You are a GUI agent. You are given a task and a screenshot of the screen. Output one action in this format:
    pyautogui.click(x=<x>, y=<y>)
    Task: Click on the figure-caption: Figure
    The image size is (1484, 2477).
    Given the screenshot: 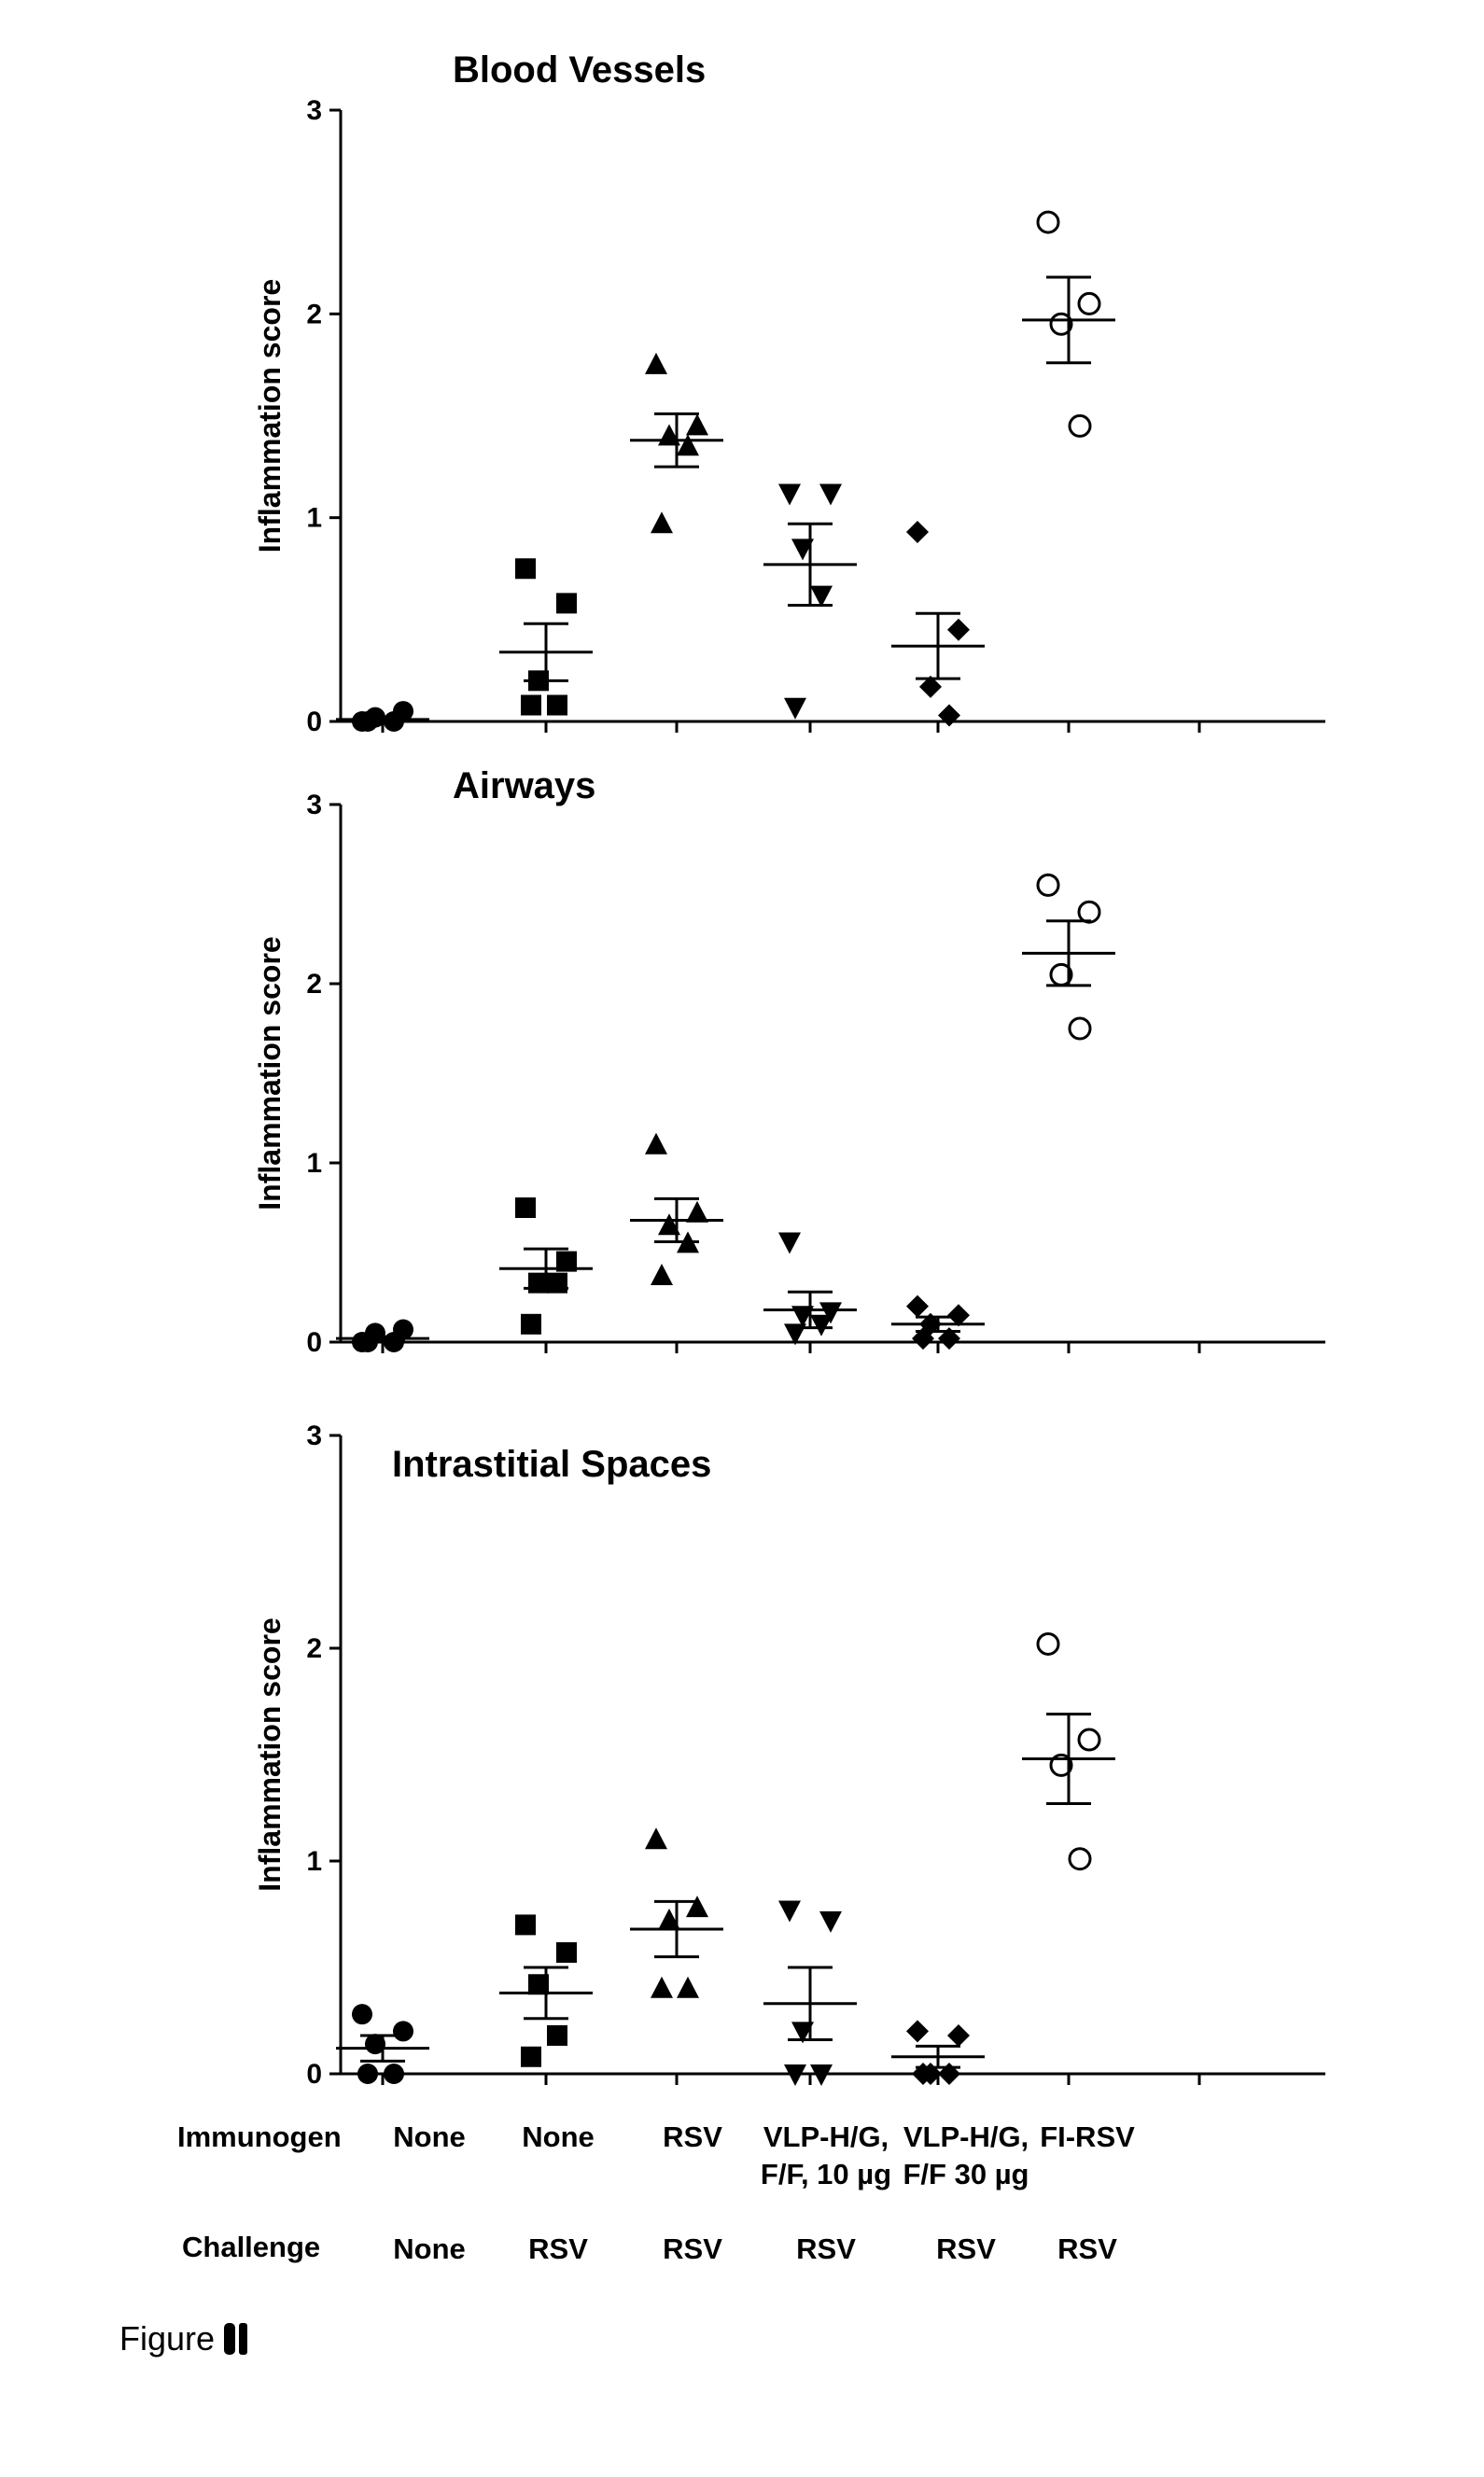 What is the action you would take?
    pyautogui.click(x=183, y=2338)
    